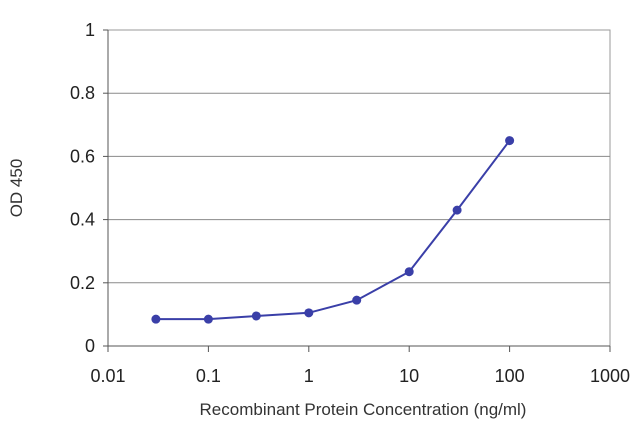  What do you see at coordinates (82, 156) in the screenshot?
I see `y-tick-label: 0.6` at bounding box center [82, 156].